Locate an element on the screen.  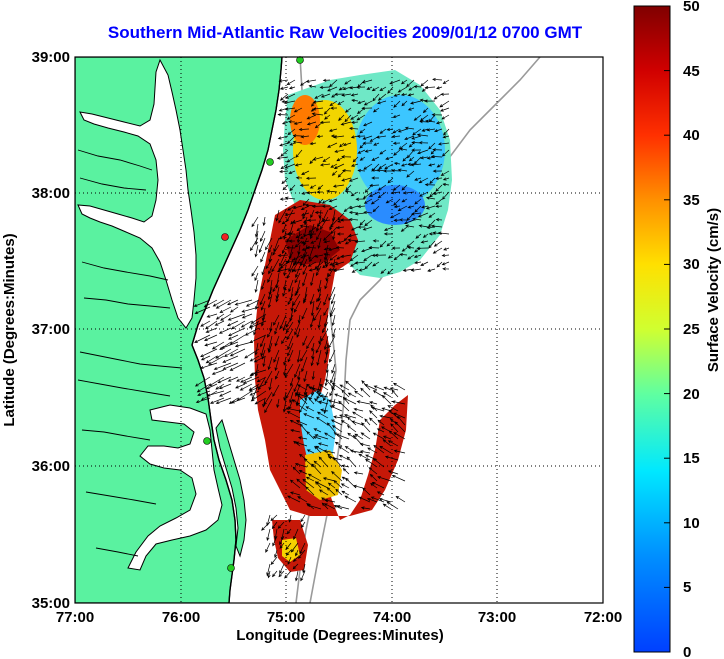
y-tick-label: 38:00 is located at coordinates (51, 193).